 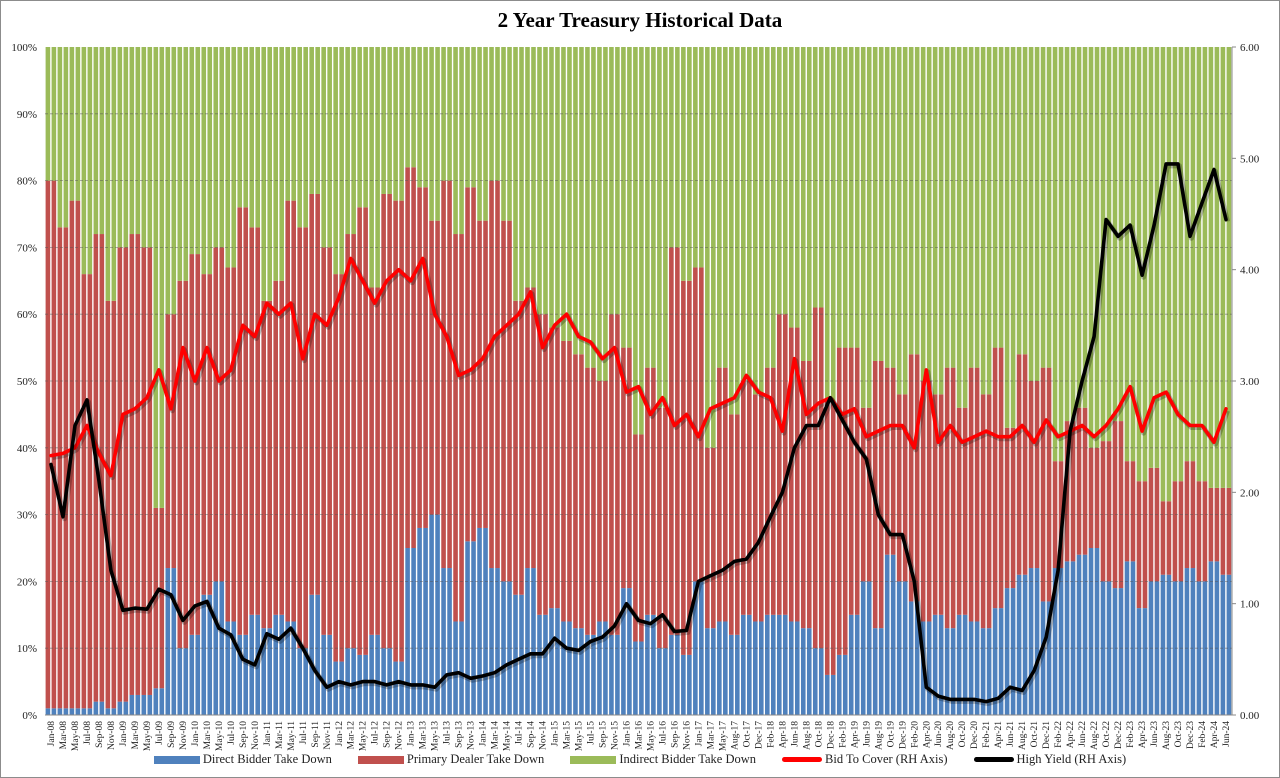 What do you see at coordinates (100, 734) in the screenshot?
I see `x-tick-label: Sep-08` at bounding box center [100, 734].